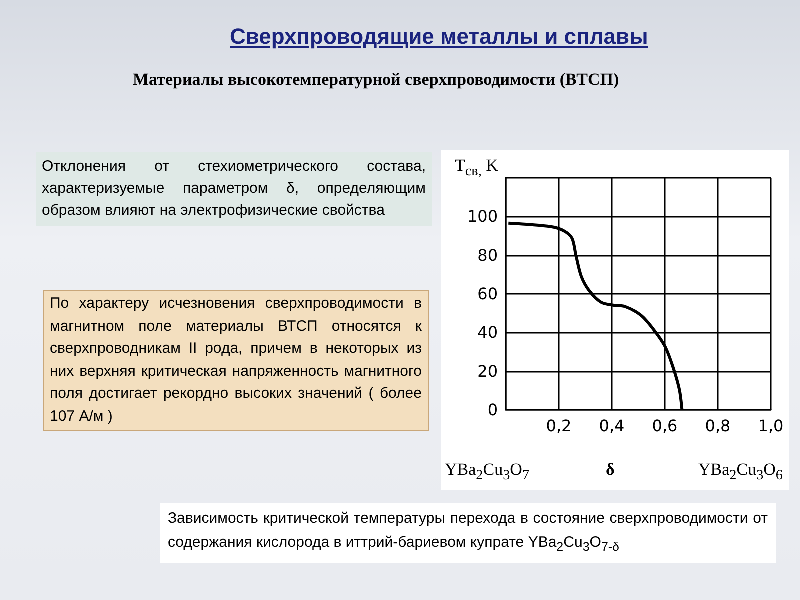  What do you see at coordinates (771, 426) in the screenshot?
I see `x-tick-label: 1,0` at bounding box center [771, 426].